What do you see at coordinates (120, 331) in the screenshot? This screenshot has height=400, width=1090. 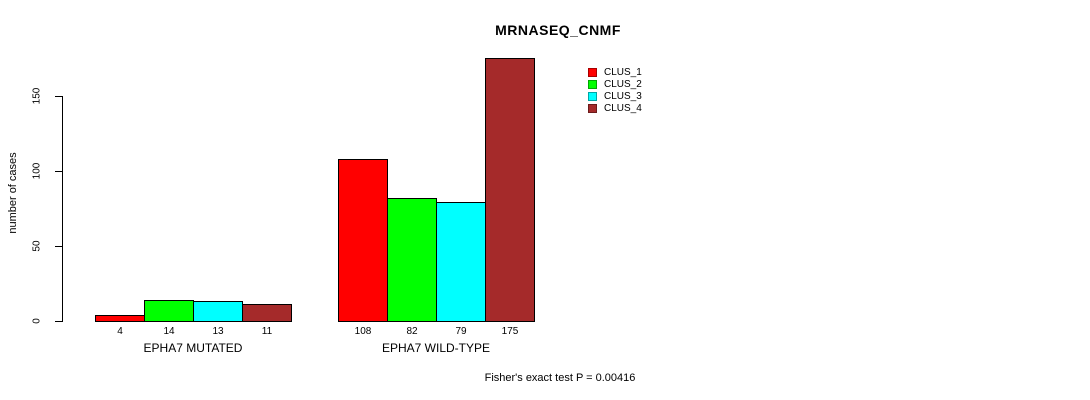 I see `bar-value-label: 4` at bounding box center [120, 331].